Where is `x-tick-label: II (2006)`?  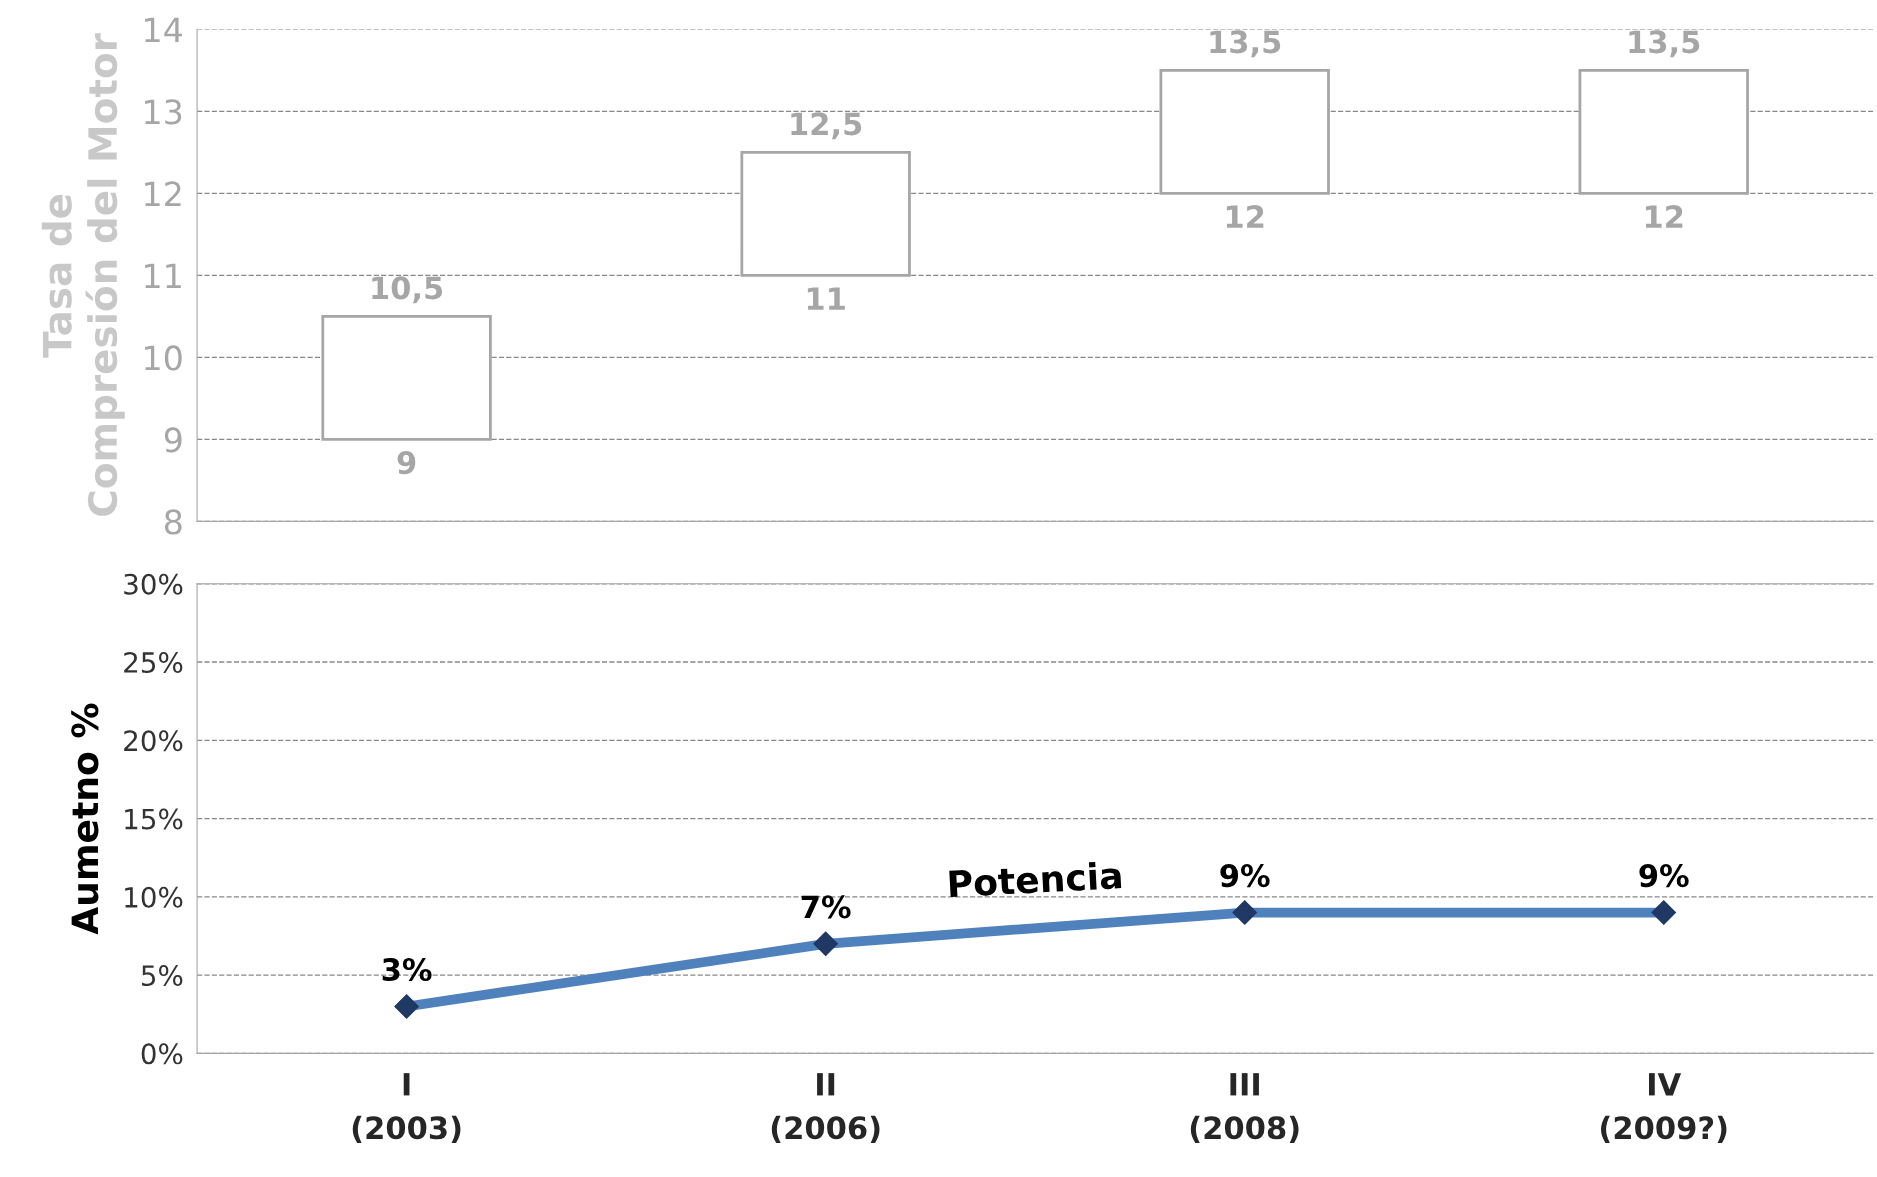 x-tick-label: II (2006) is located at coordinates (825, 1108).